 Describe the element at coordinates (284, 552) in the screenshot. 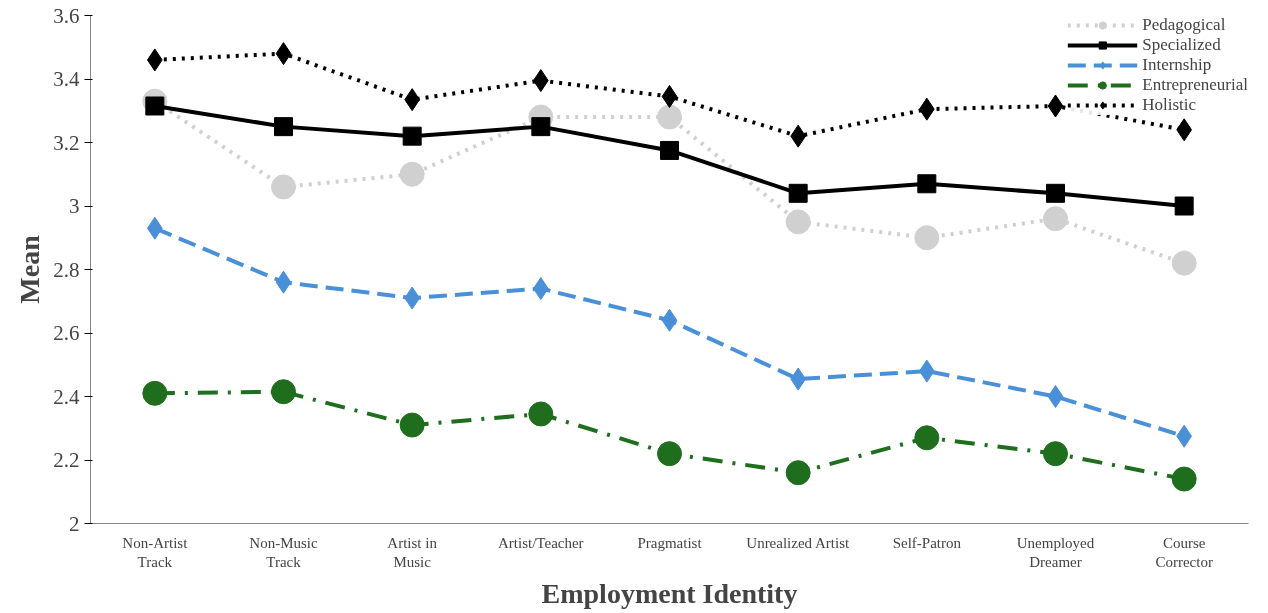

I see `x-tick-label: Non-Music Track` at that location.